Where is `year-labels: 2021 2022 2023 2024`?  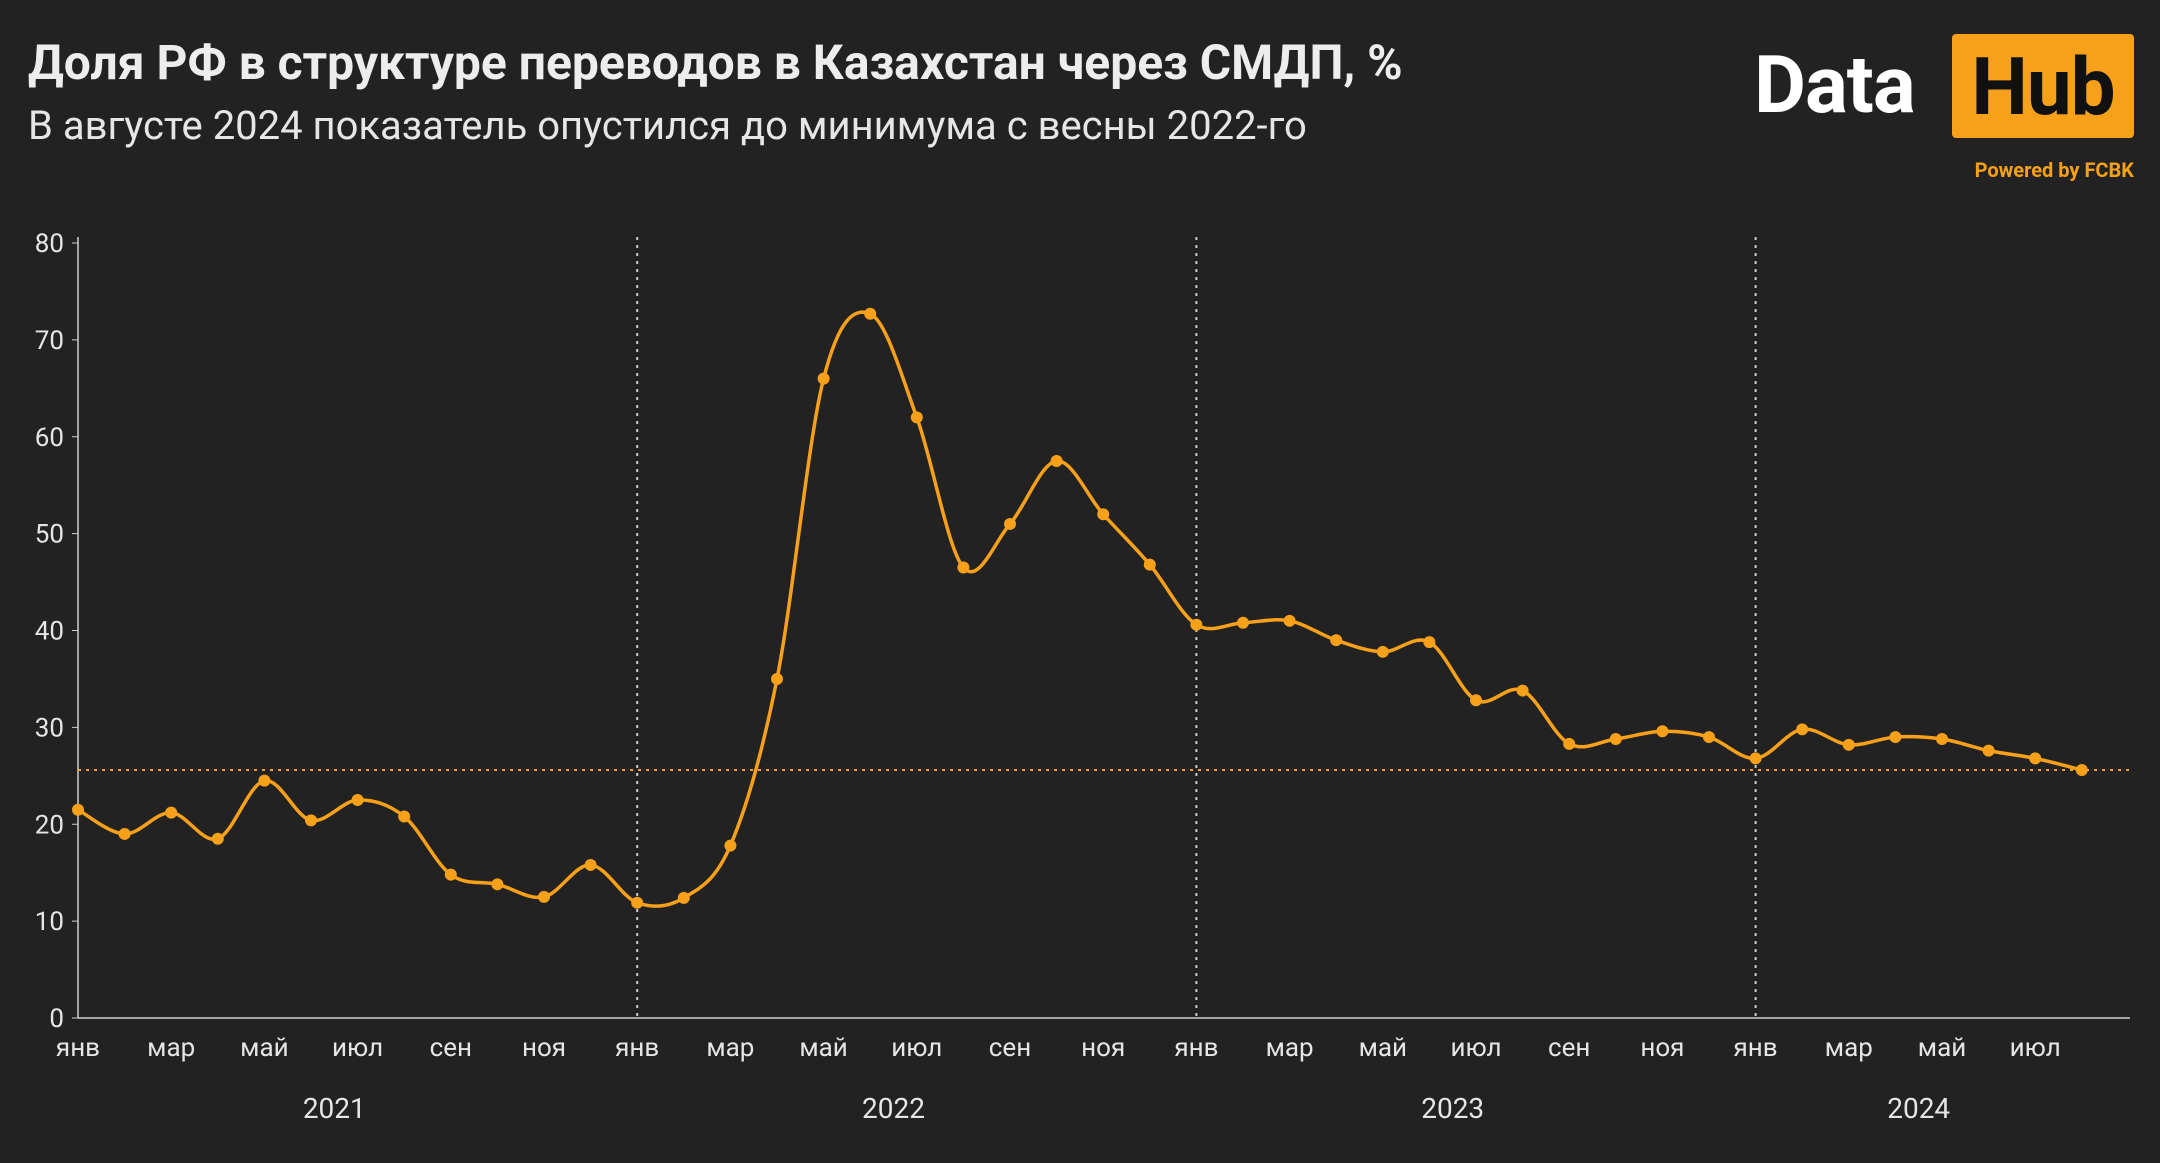
year-labels: 2021 2022 2023 2024 is located at coordinates (1127, 1108).